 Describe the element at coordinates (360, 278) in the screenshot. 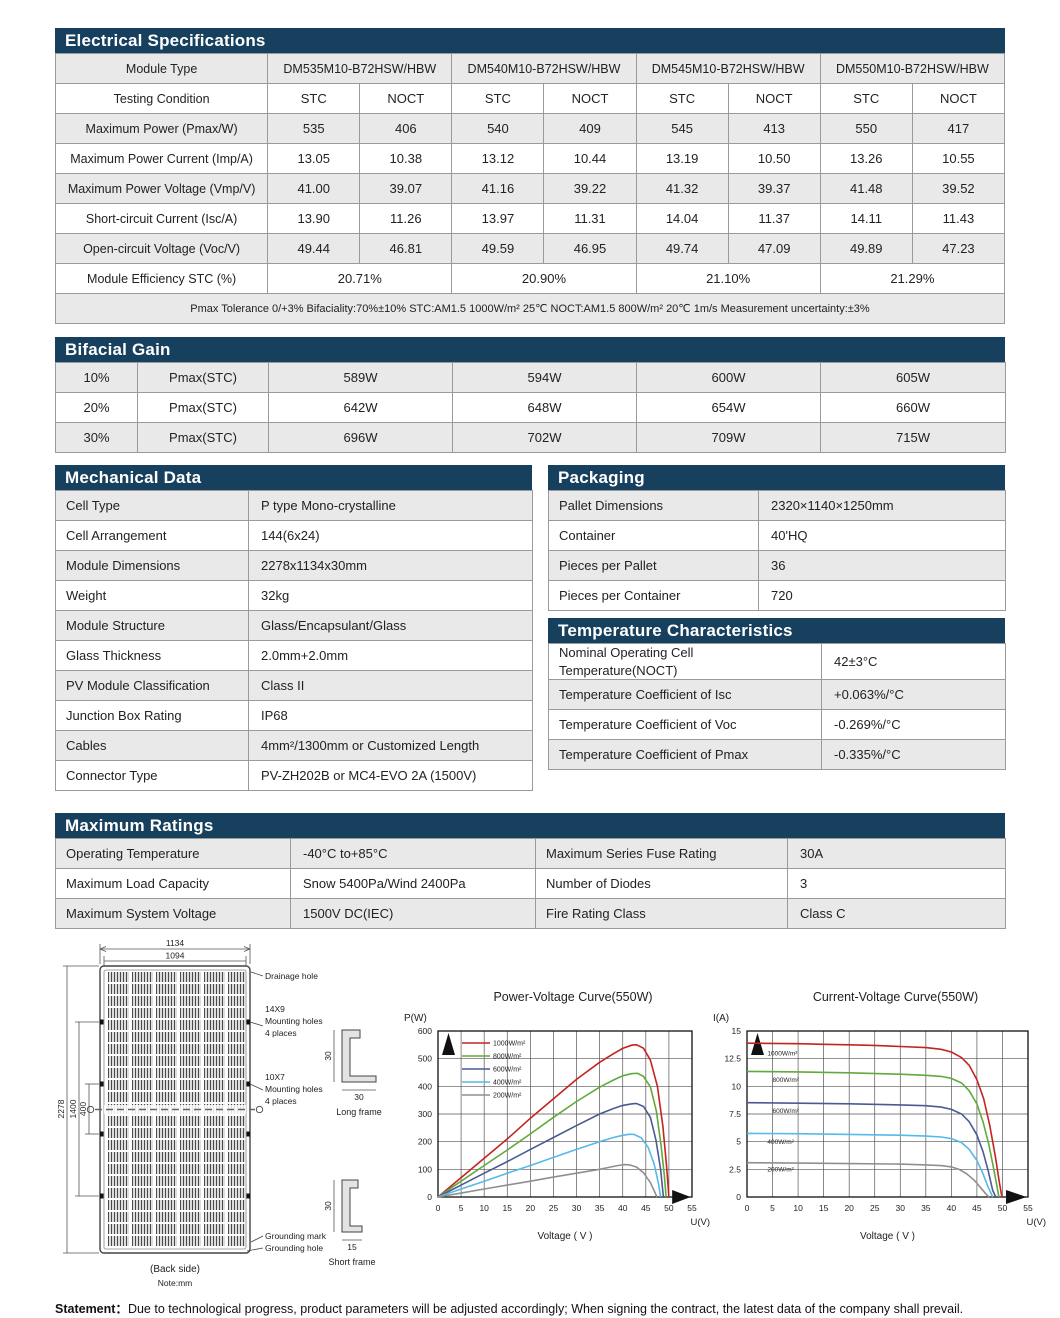

I see `efficiency-value: 20.71%` at that location.